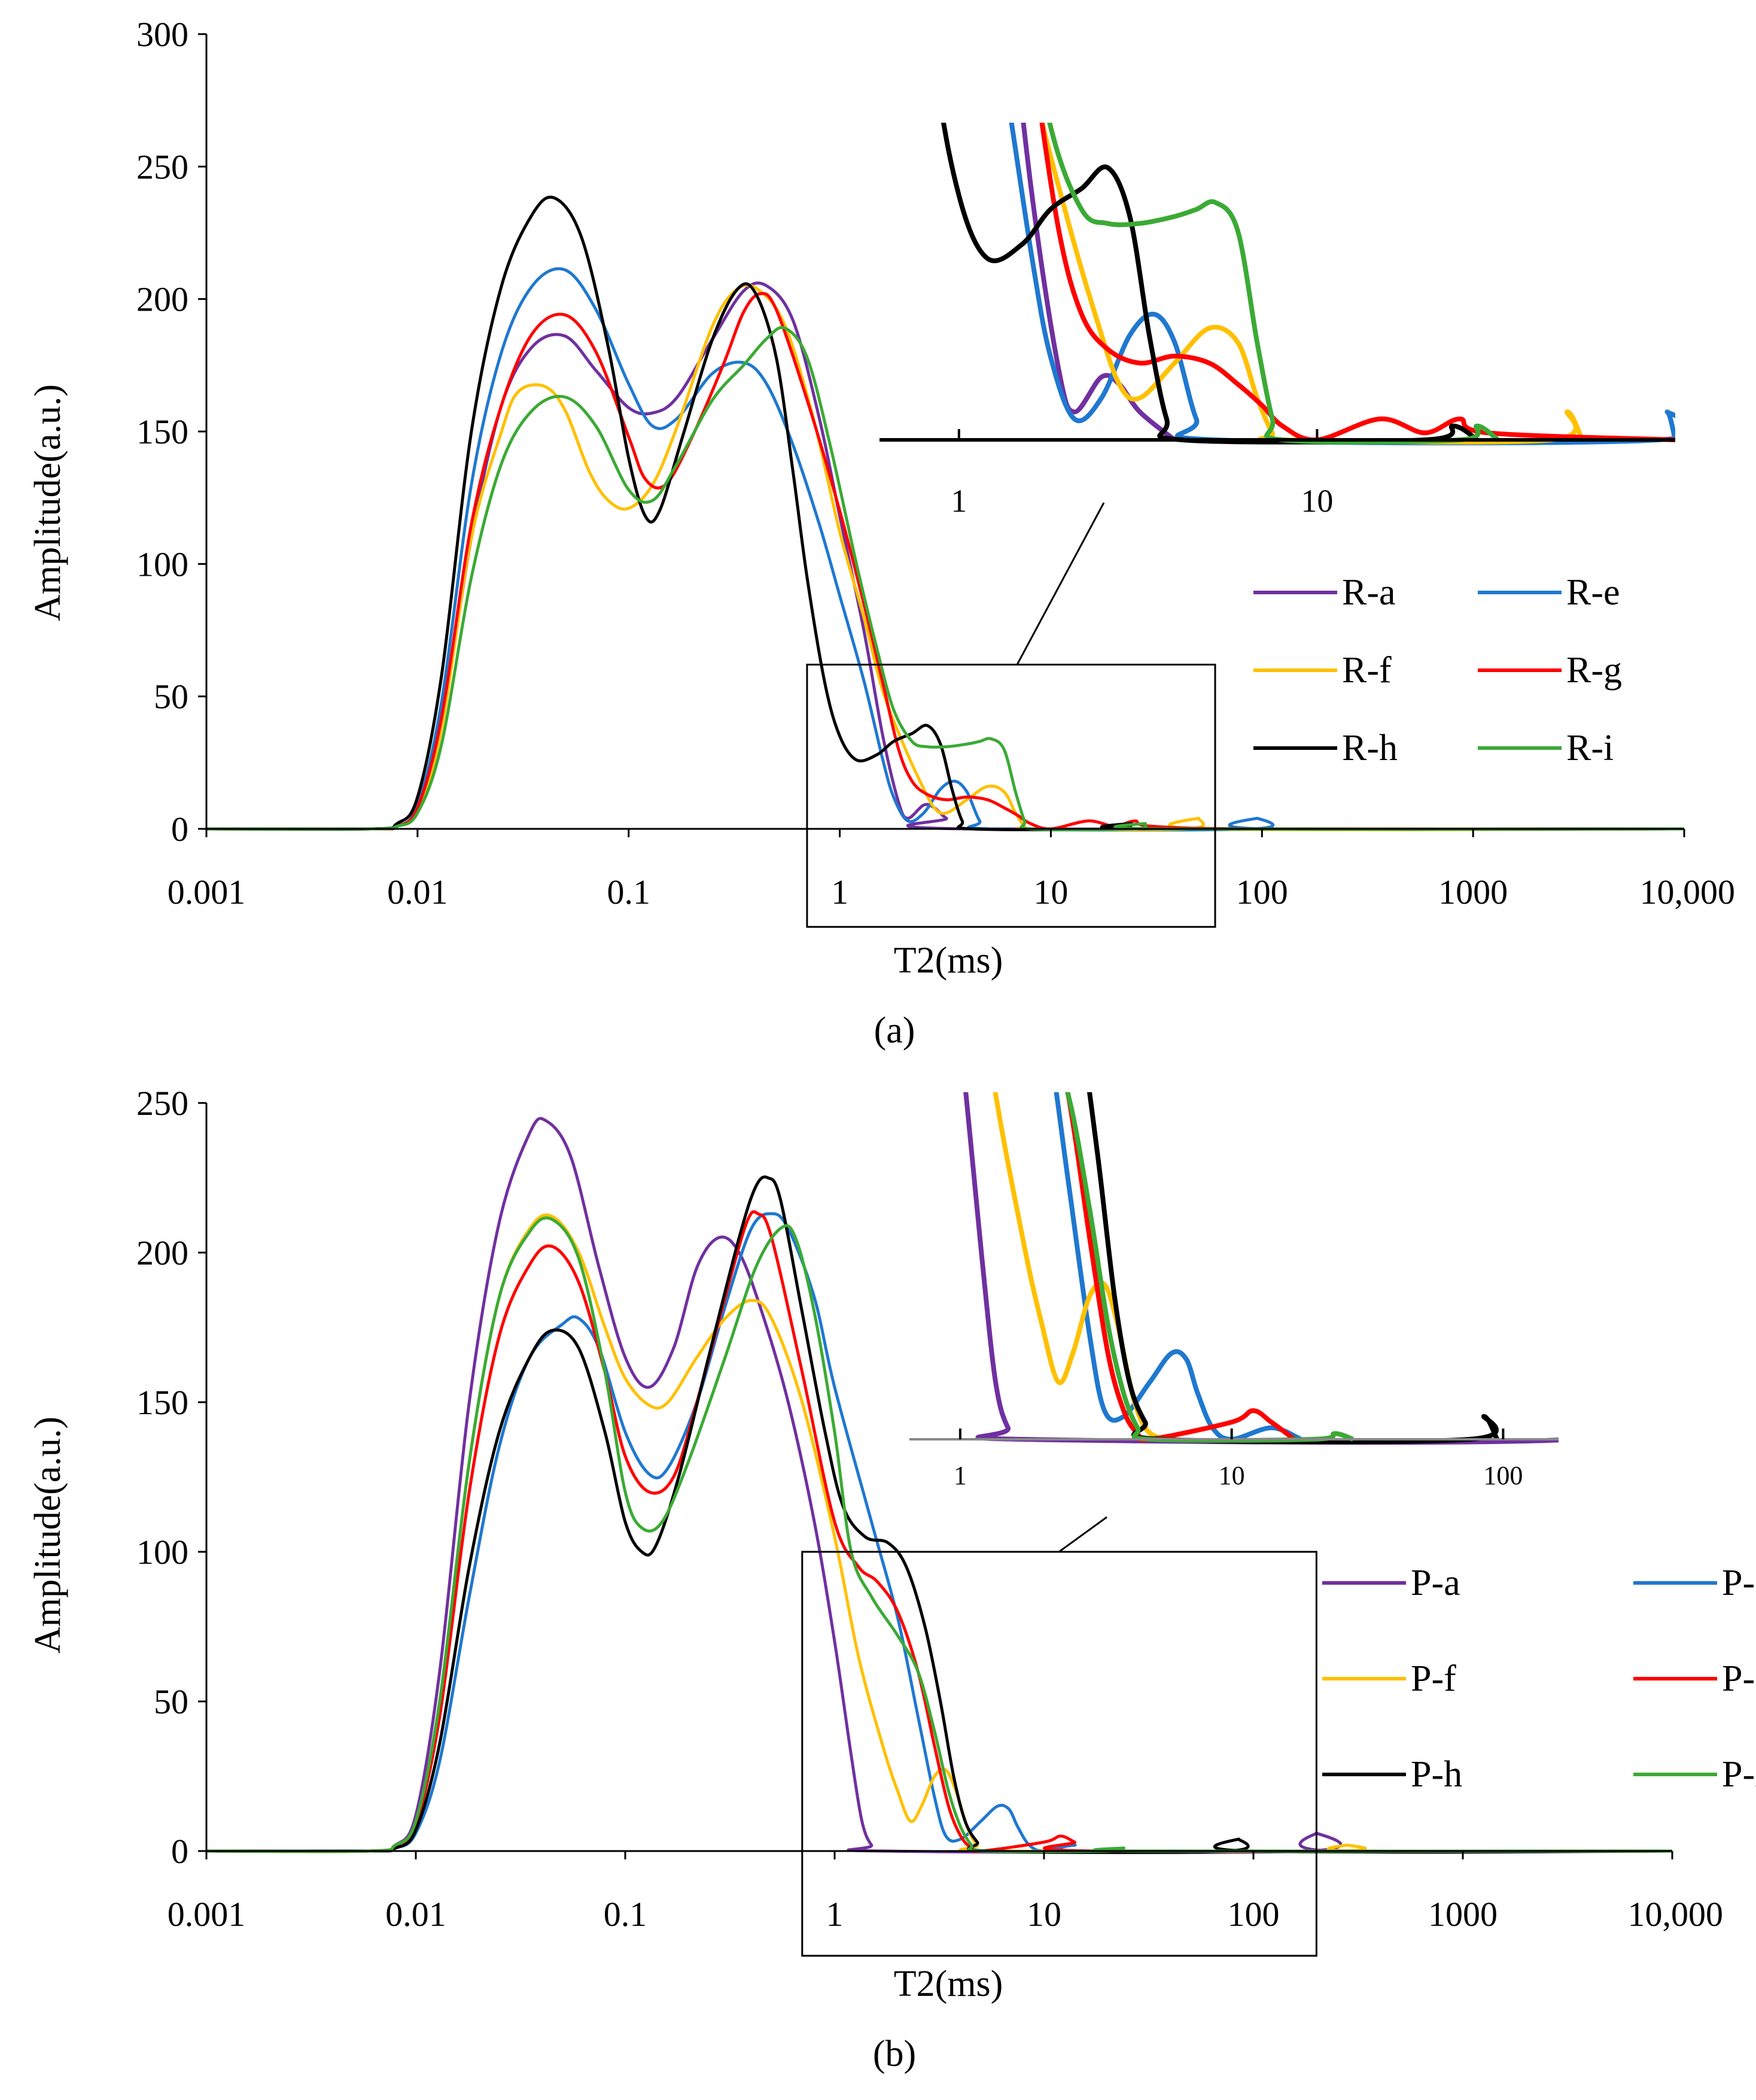 This screenshot has height=2100, width=1756. Describe the element at coordinates (1503, 1475) in the screenshot. I see `inset-tick-label: 100` at that location.